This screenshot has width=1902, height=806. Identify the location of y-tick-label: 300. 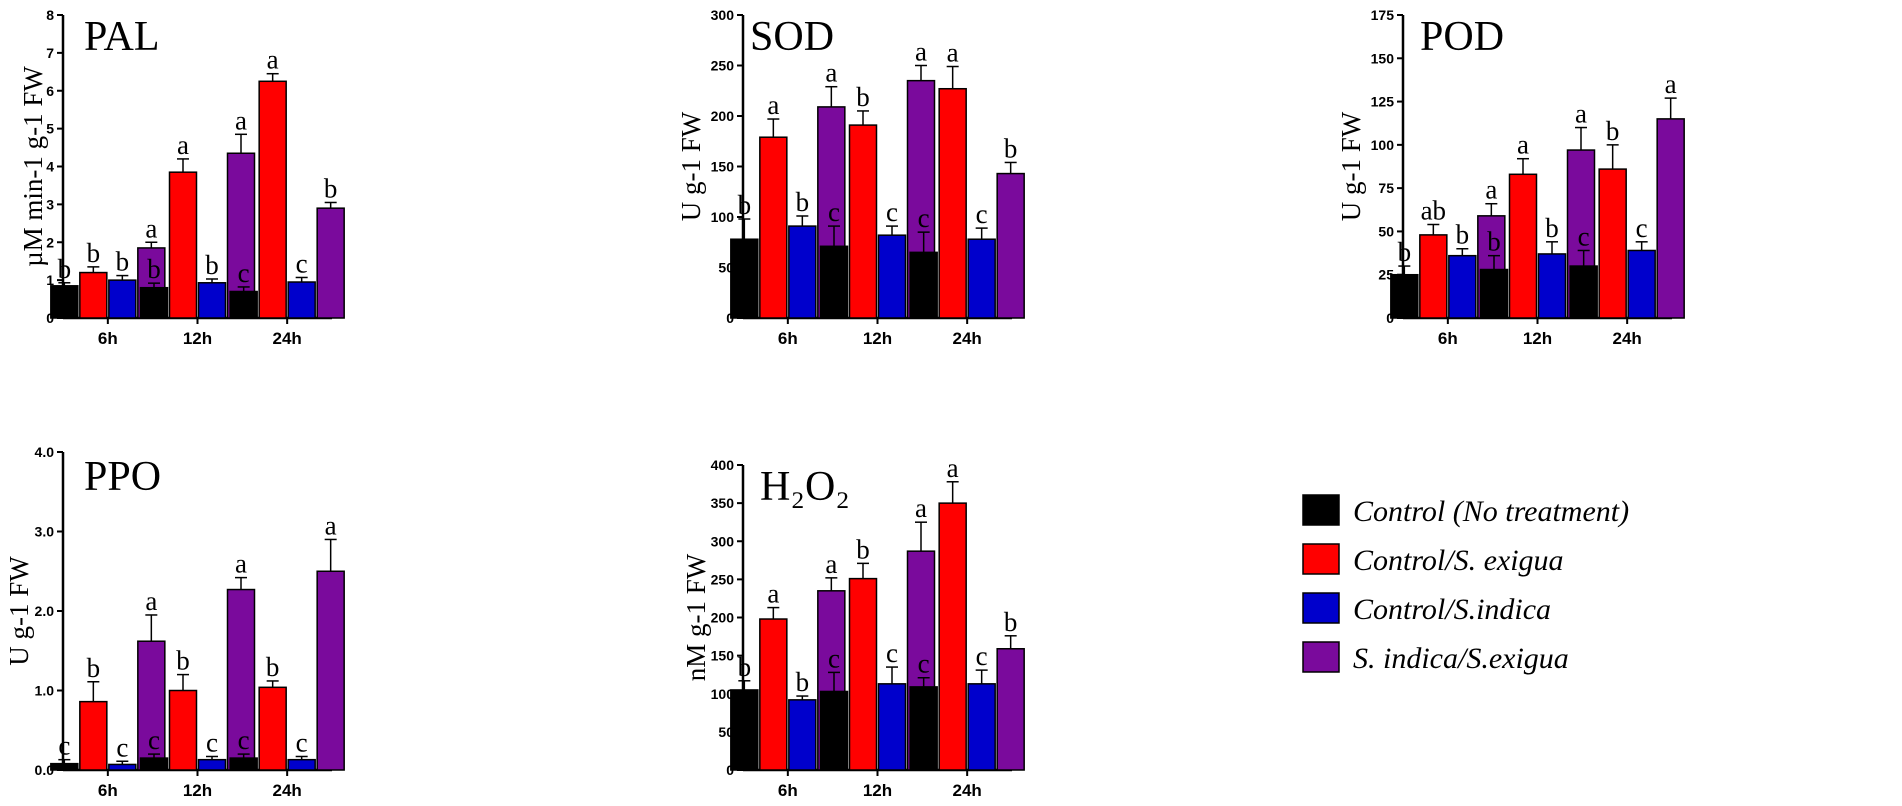
(723, 541).